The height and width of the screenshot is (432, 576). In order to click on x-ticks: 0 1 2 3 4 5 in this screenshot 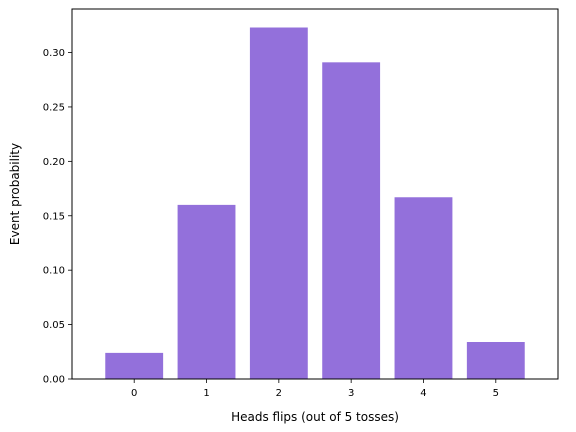, I will do `click(315, 389)`.